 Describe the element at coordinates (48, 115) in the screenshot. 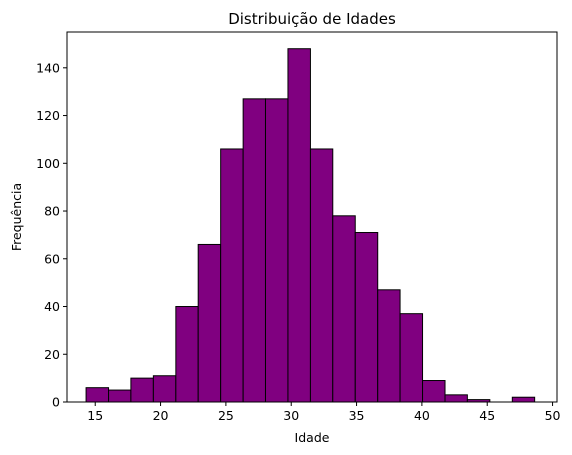

I see `y-tick-label: 120` at that location.